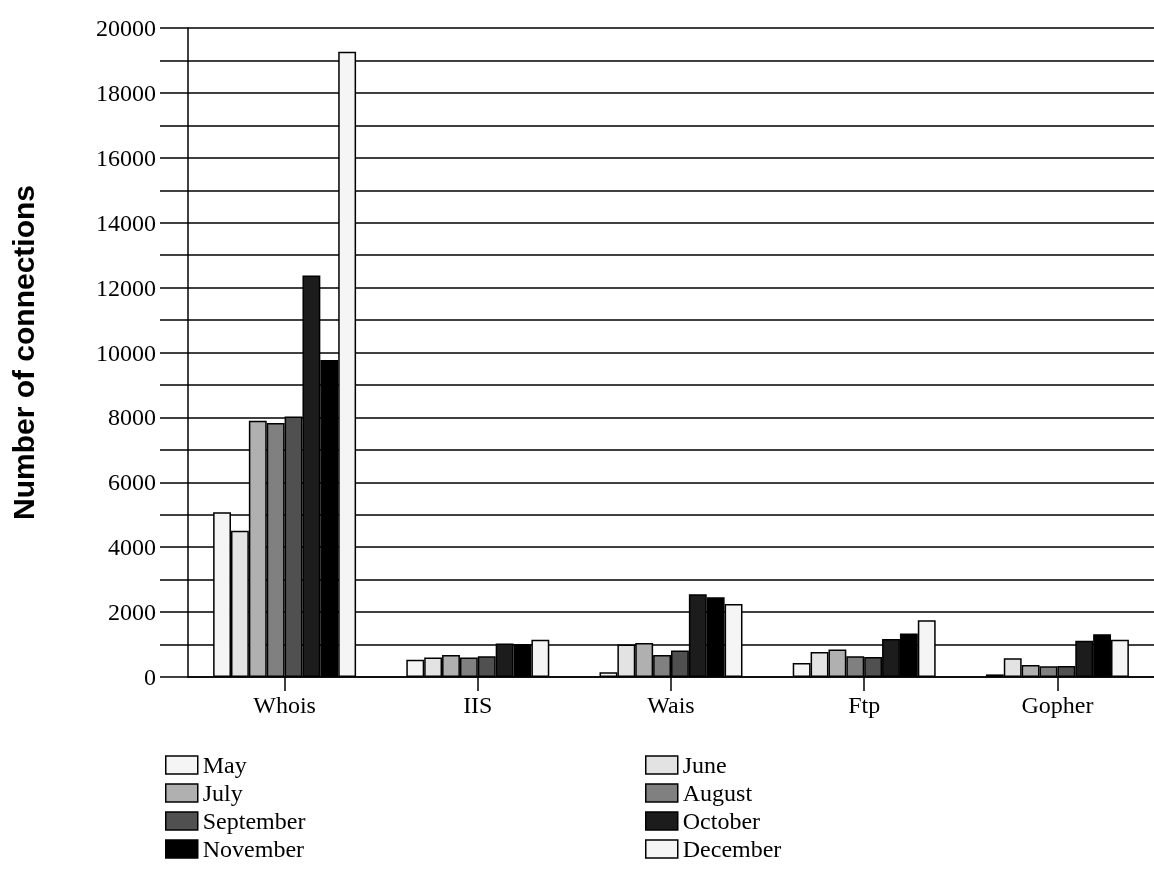  What do you see at coordinates (132, 417) in the screenshot?
I see `y-tick-label: 8000` at bounding box center [132, 417].